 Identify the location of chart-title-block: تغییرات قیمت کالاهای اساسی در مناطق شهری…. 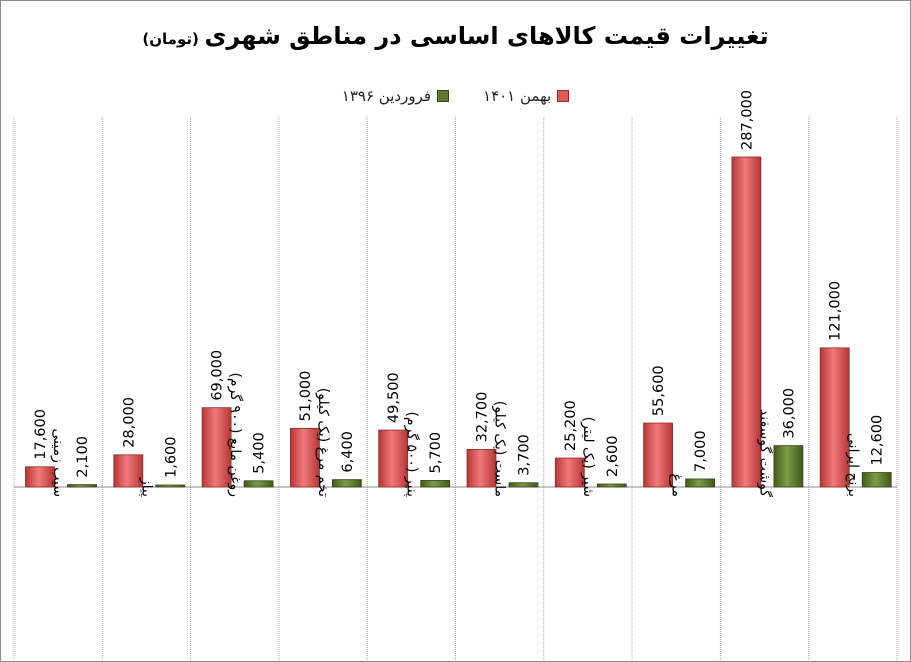
(455, 36).